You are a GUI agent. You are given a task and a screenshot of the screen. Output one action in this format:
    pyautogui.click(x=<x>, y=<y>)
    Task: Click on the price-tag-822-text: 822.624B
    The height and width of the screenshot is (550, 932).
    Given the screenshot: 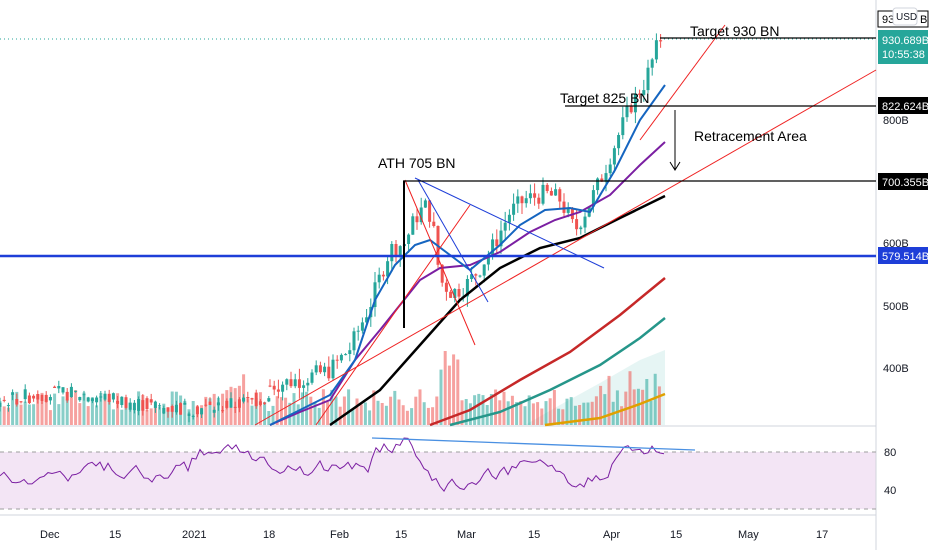 What is the action you would take?
    pyautogui.click(x=905, y=107)
    